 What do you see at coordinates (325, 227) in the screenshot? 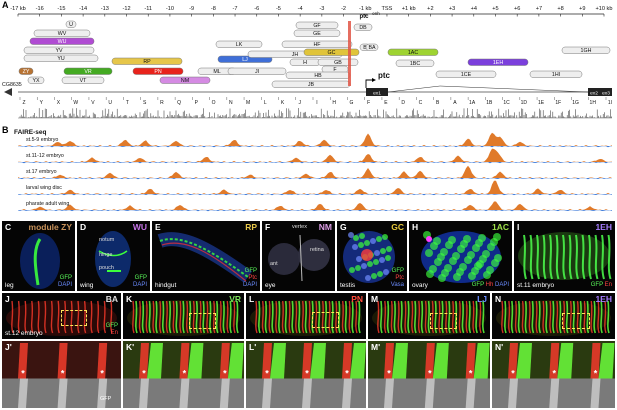
I see `panel-f-module-label: NM` at bounding box center [325, 227].